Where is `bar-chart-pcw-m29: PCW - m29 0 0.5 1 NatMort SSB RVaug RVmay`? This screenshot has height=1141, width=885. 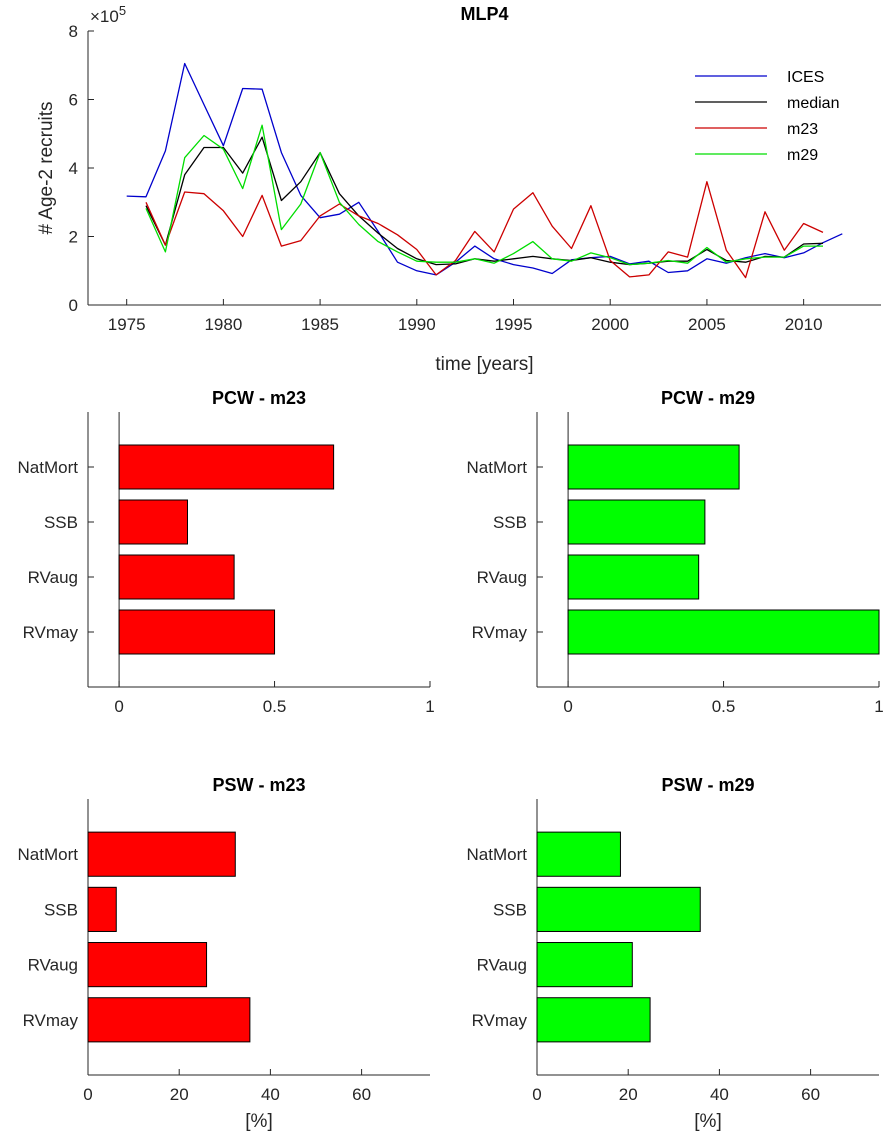
bar-chart-pcw-m29: PCW - m29 0 0.5 1 NatMort SSB RVaug RVmay is located at coordinates (675, 552).